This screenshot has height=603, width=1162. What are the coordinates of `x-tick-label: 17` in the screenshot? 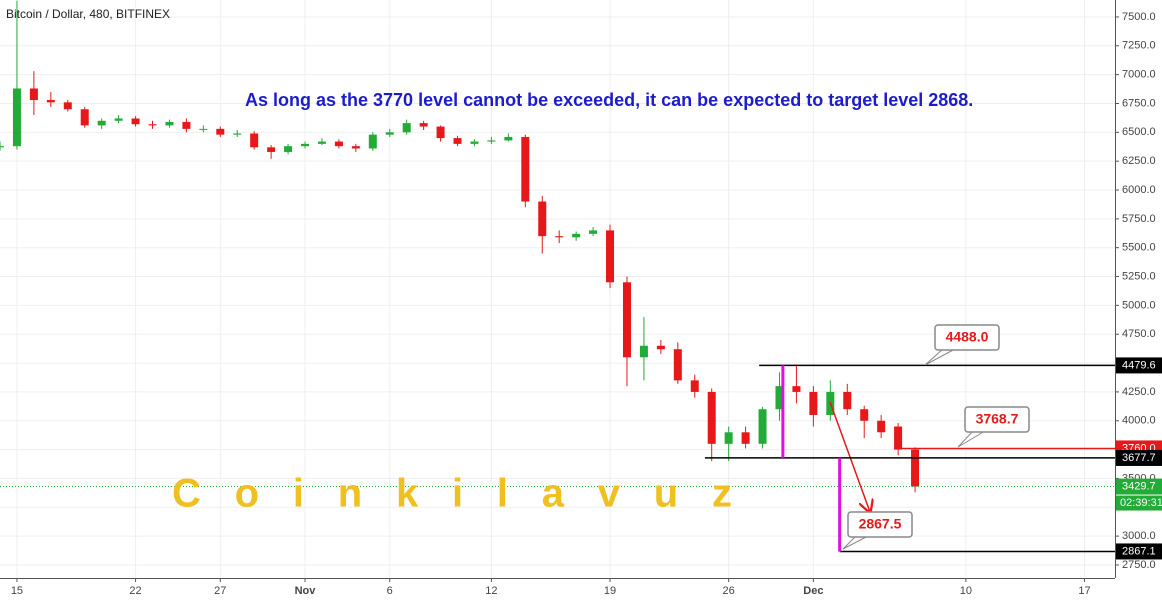 It's located at (1084, 591).